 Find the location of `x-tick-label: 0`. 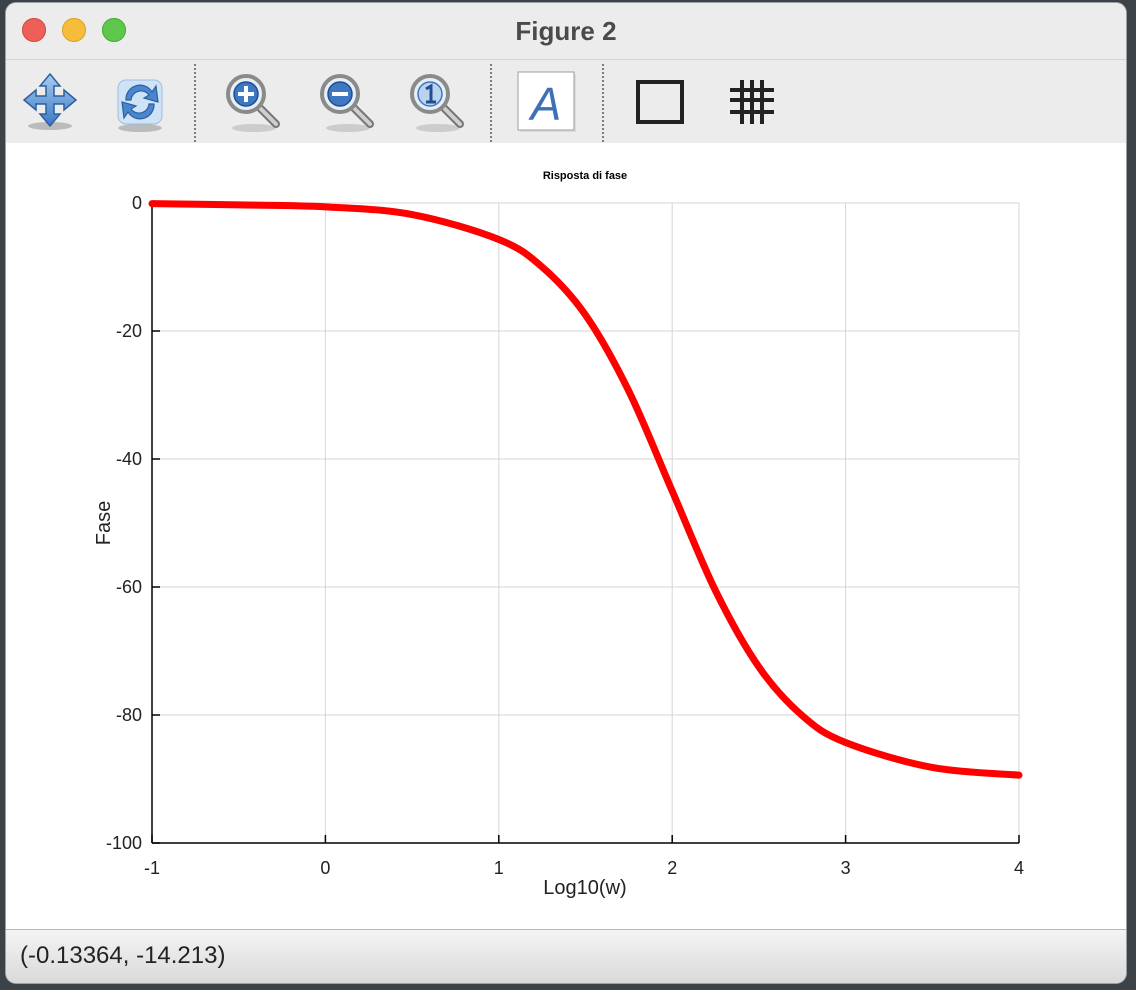

x-tick-label: 0 is located at coordinates (325, 868).